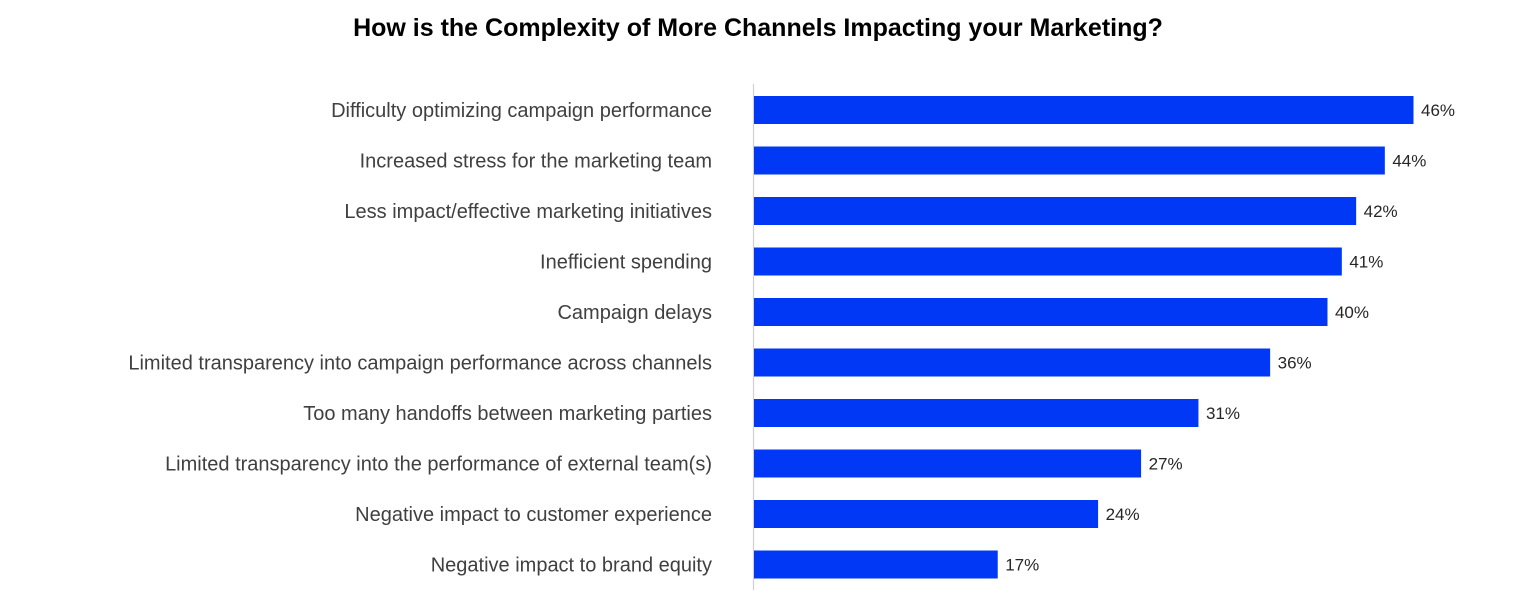 This screenshot has height=610, width=1516. Describe the element at coordinates (634, 313) in the screenshot. I see `category-label: Campaign delays` at that location.